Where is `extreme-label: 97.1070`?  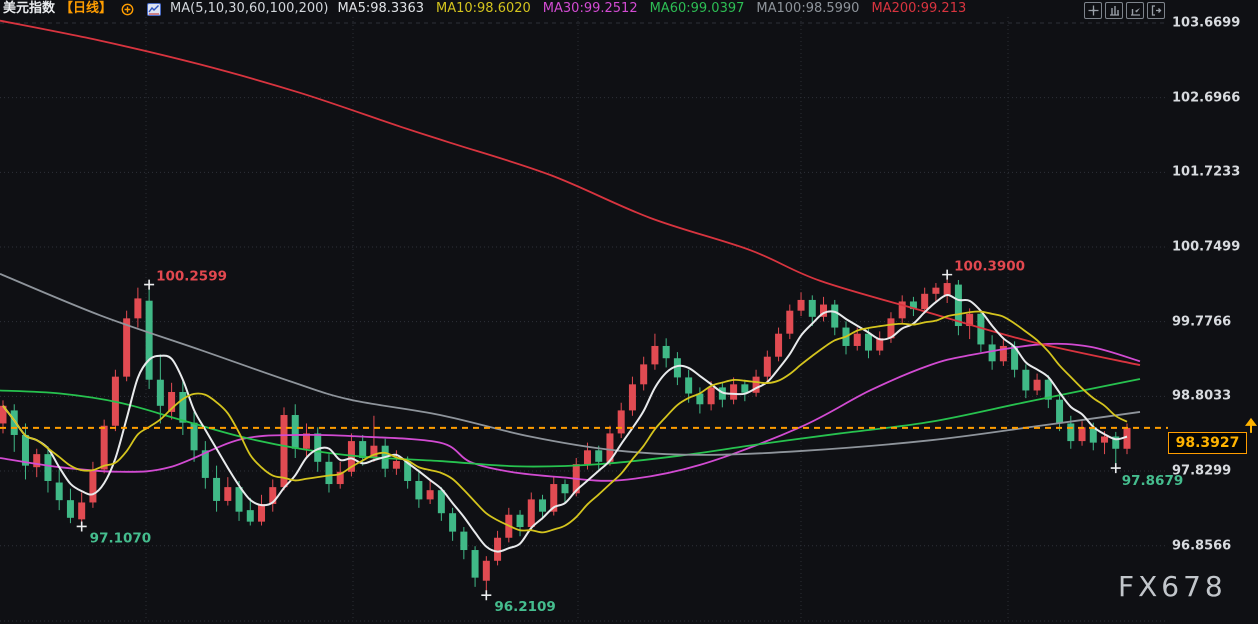
extreme-label: 97.1070 is located at coordinates (120, 538).